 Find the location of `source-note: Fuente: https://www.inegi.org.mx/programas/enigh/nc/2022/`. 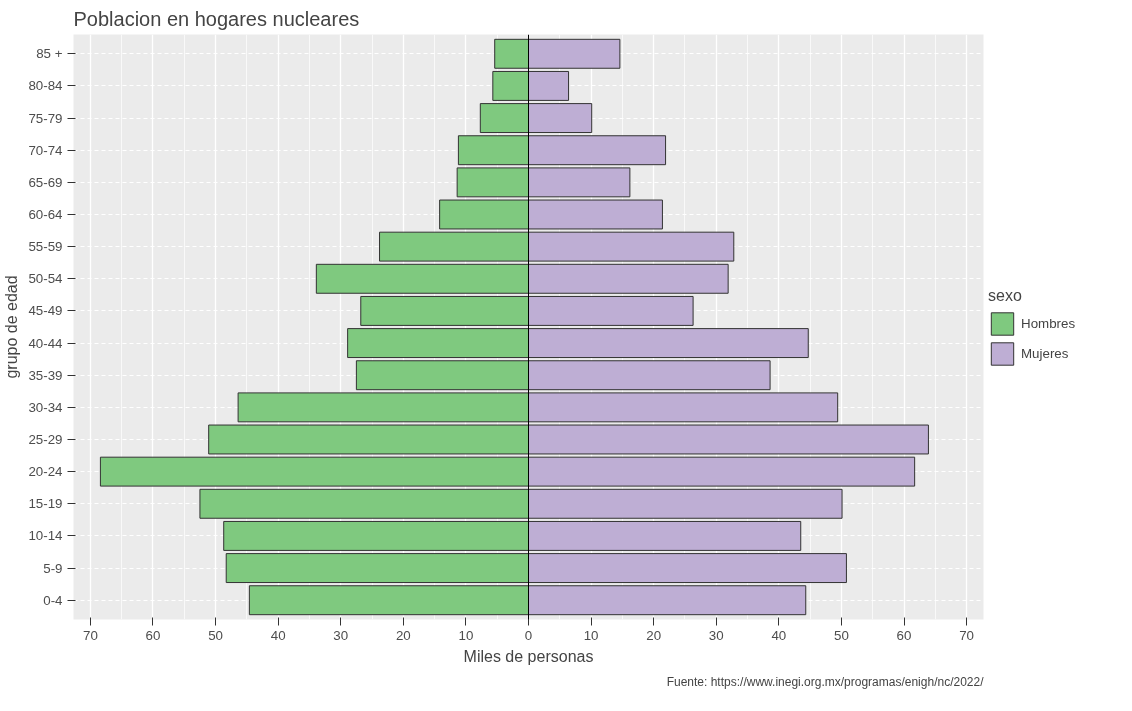

source-note: Fuente: https://www.inegi.org.mx/programas/enigh/nc/2022/ is located at coordinates (825, 681).